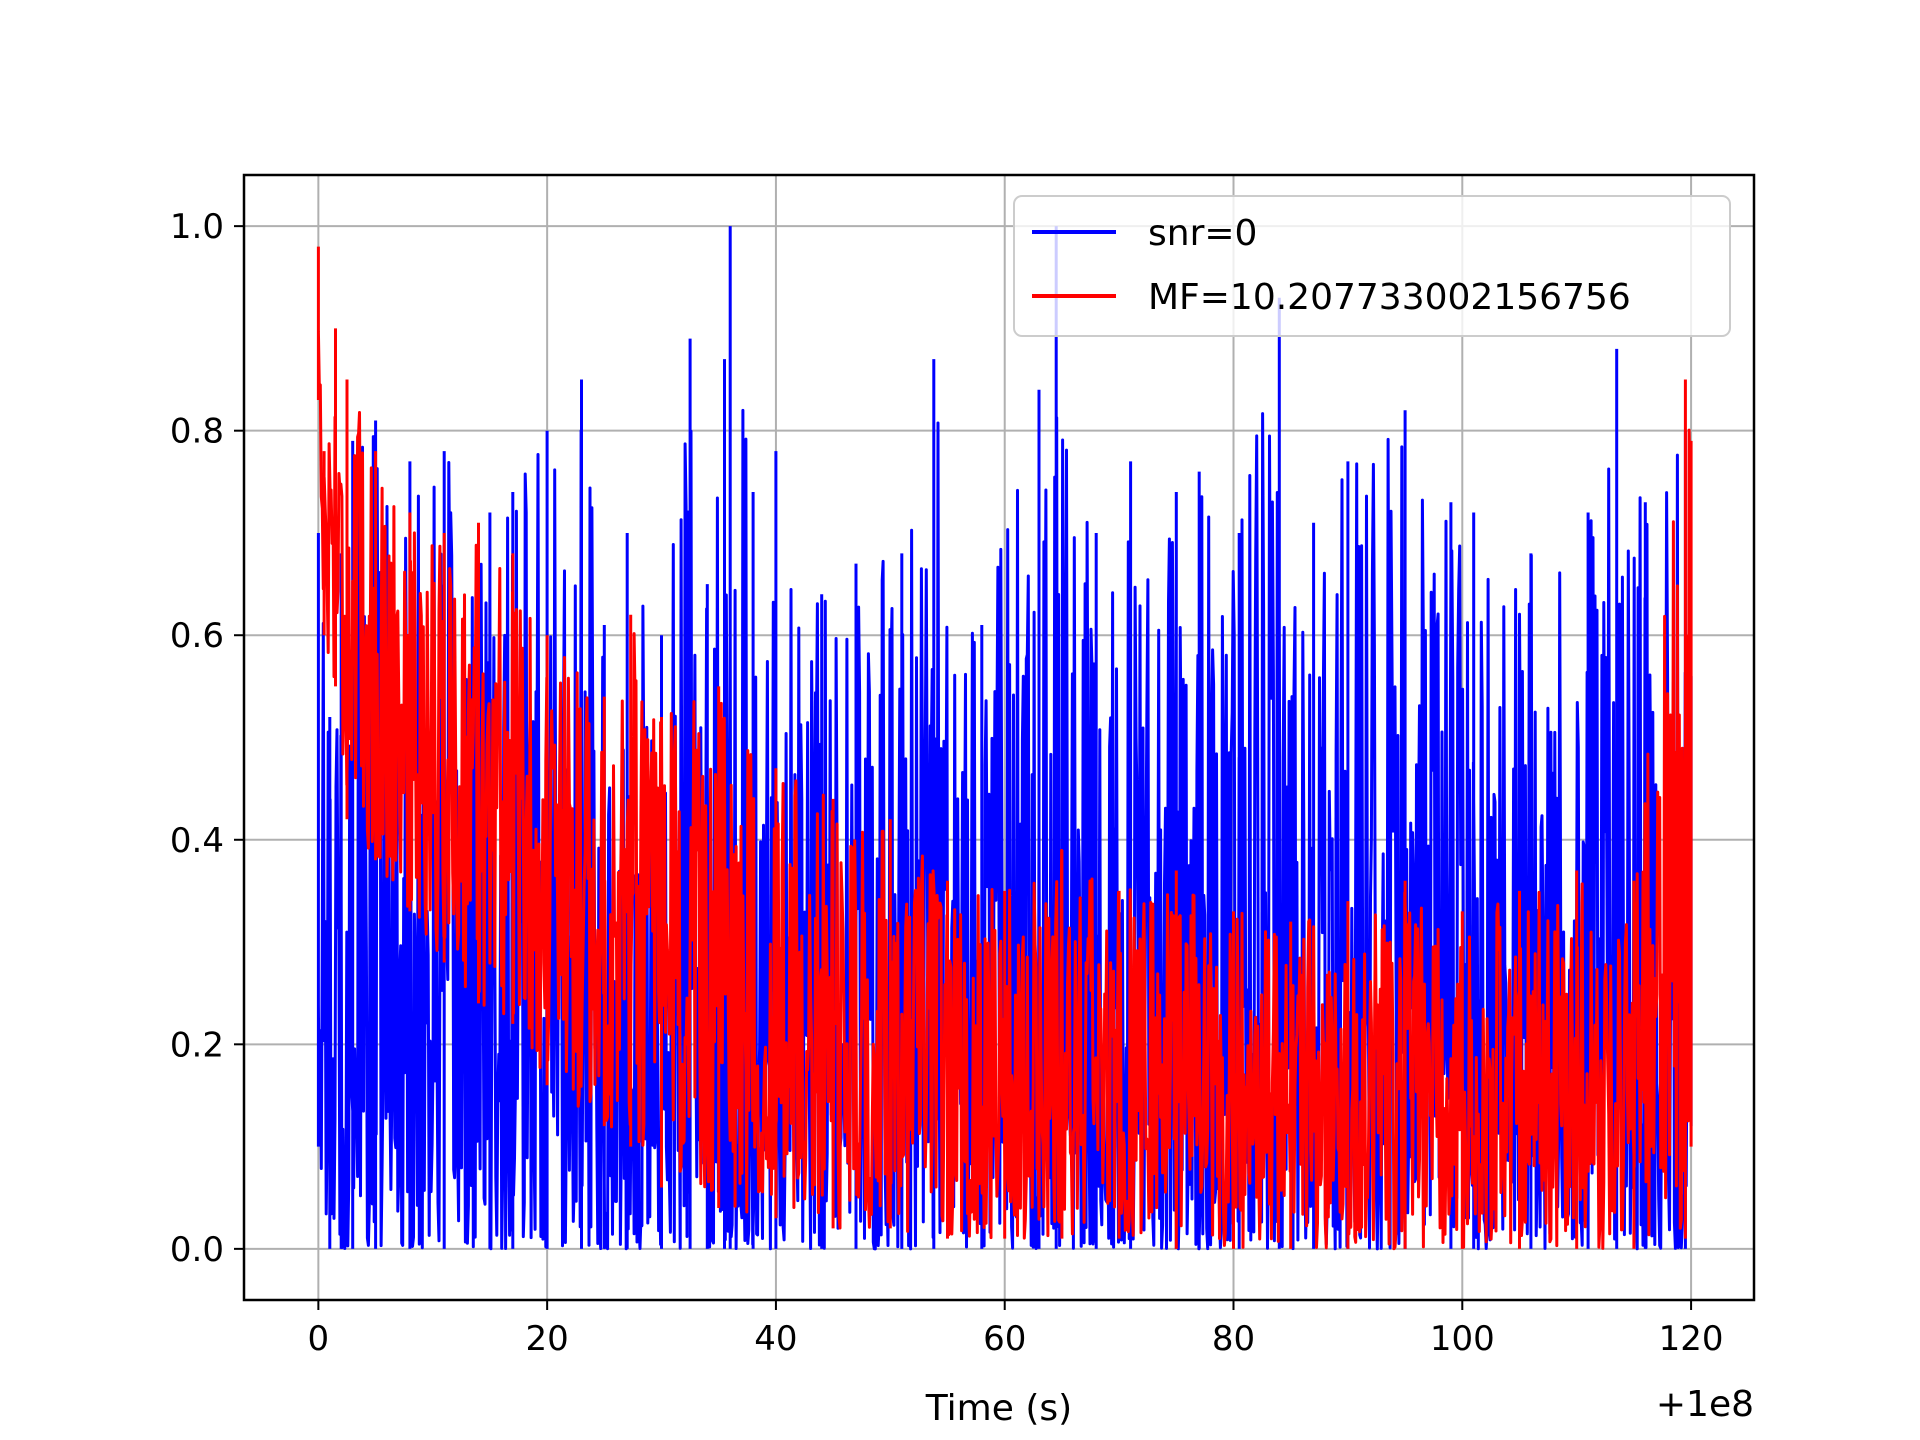 This screenshot has width=1920, height=1440. I want to click on y-tick-label-0: 0.0, so click(197, 1250).